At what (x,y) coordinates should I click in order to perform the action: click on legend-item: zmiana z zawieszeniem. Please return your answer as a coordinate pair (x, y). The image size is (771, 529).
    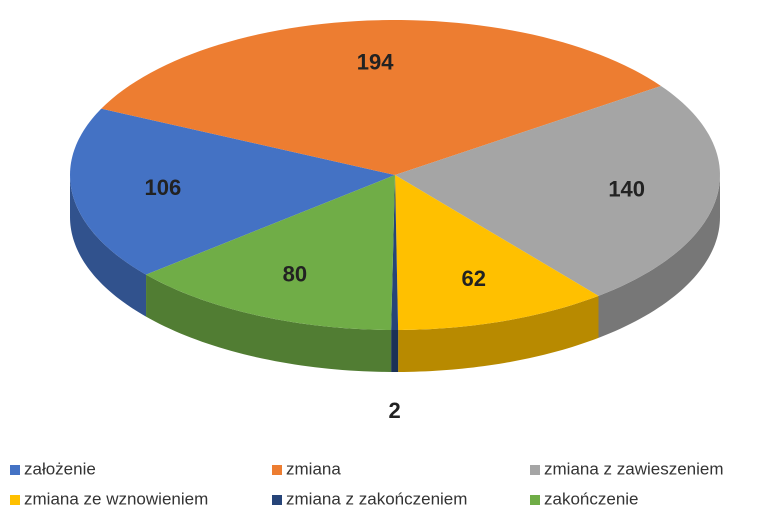
    Looking at the image, I should click on (627, 468).